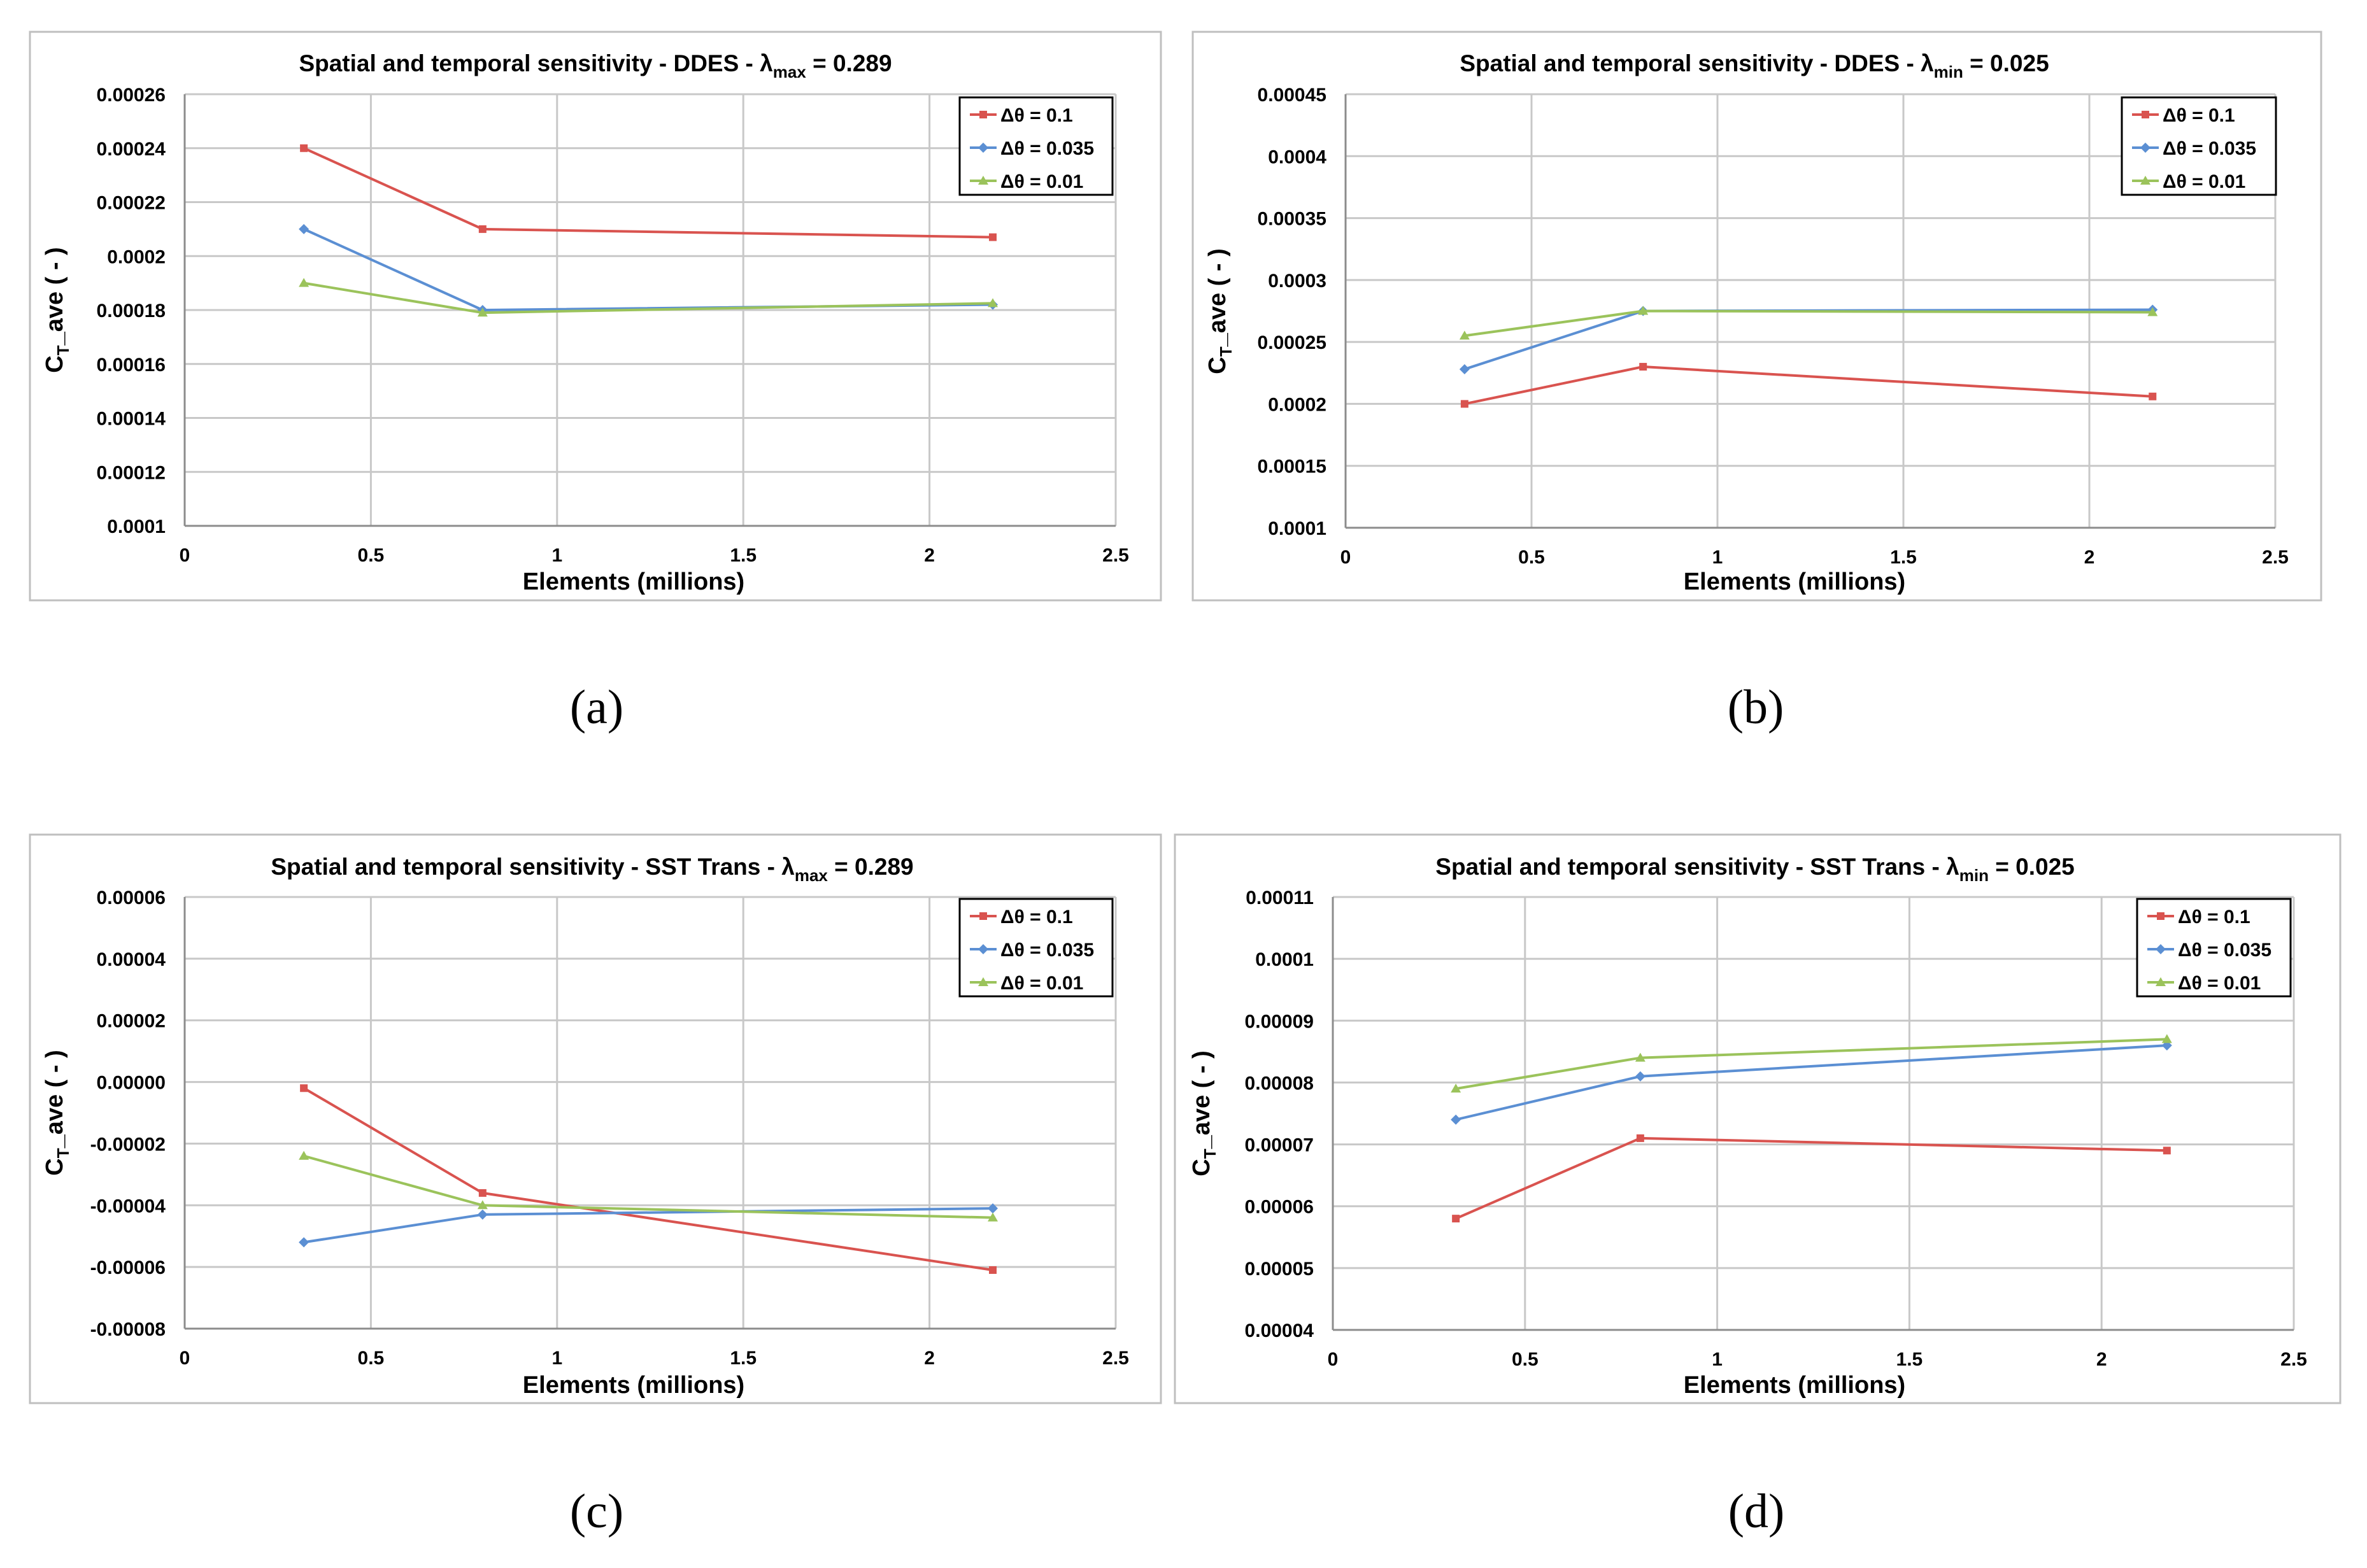  Describe the element at coordinates (131, 95) in the screenshot. I see `y-tick-label: 0.00026` at that location.